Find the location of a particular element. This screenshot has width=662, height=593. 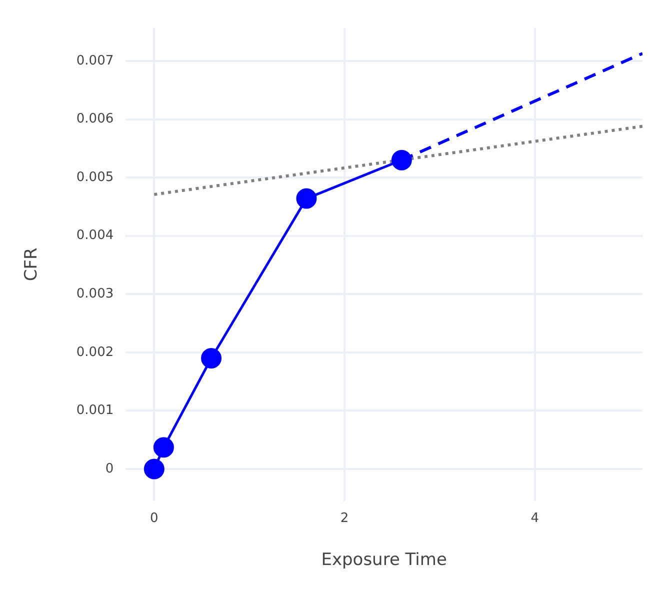

y-tick-label: 0 is located at coordinates (109, 468).